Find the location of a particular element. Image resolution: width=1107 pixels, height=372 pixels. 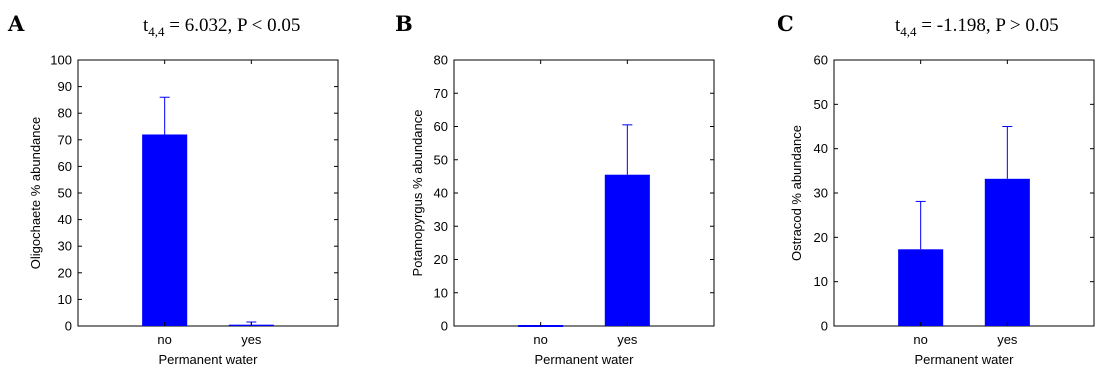

stat-annotation: t4,4 = -1.198, P > 0.05 is located at coordinates (977, 27).